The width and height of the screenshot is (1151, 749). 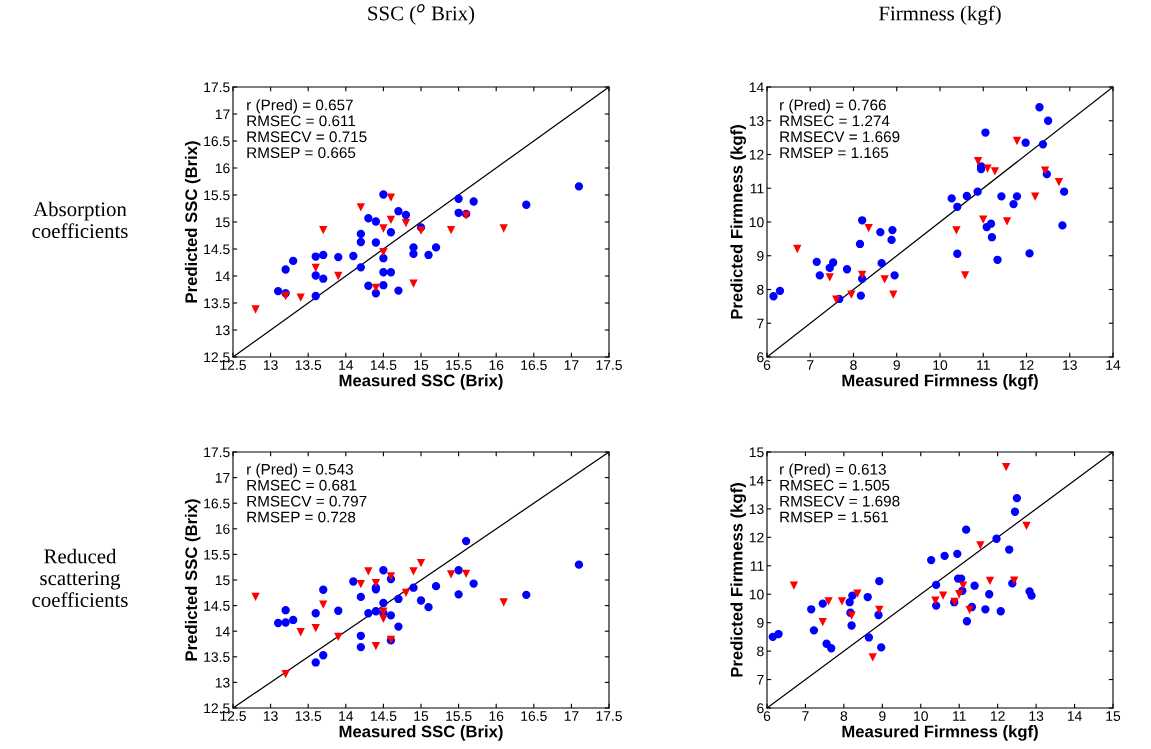 What do you see at coordinates (307, 493) in the screenshot?
I see `annotation: r (Pred) = 0.543 RMSEC = 0.681 RMSECV = 0.797 RMSEP = 0.728` at bounding box center [307, 493].